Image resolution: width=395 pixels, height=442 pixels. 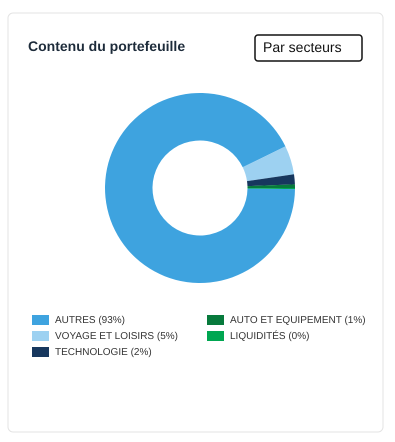 What do you see at coordinates (270, 336) in the screenshot?
I see `legend-label: LIQUIDITÉS (0%)` at bounding box center [270, 336].